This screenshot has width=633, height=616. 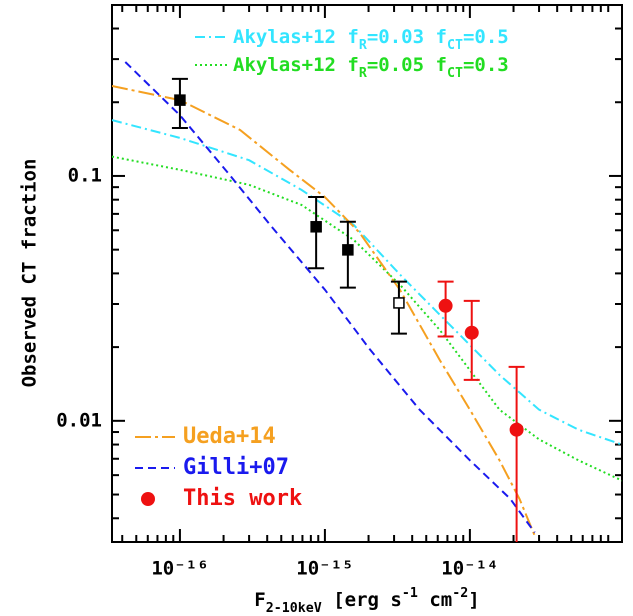 What do you see at coordinates (473, 600) in the screenshot?
I see `label-part: ]` at bounding box center [473, 600].